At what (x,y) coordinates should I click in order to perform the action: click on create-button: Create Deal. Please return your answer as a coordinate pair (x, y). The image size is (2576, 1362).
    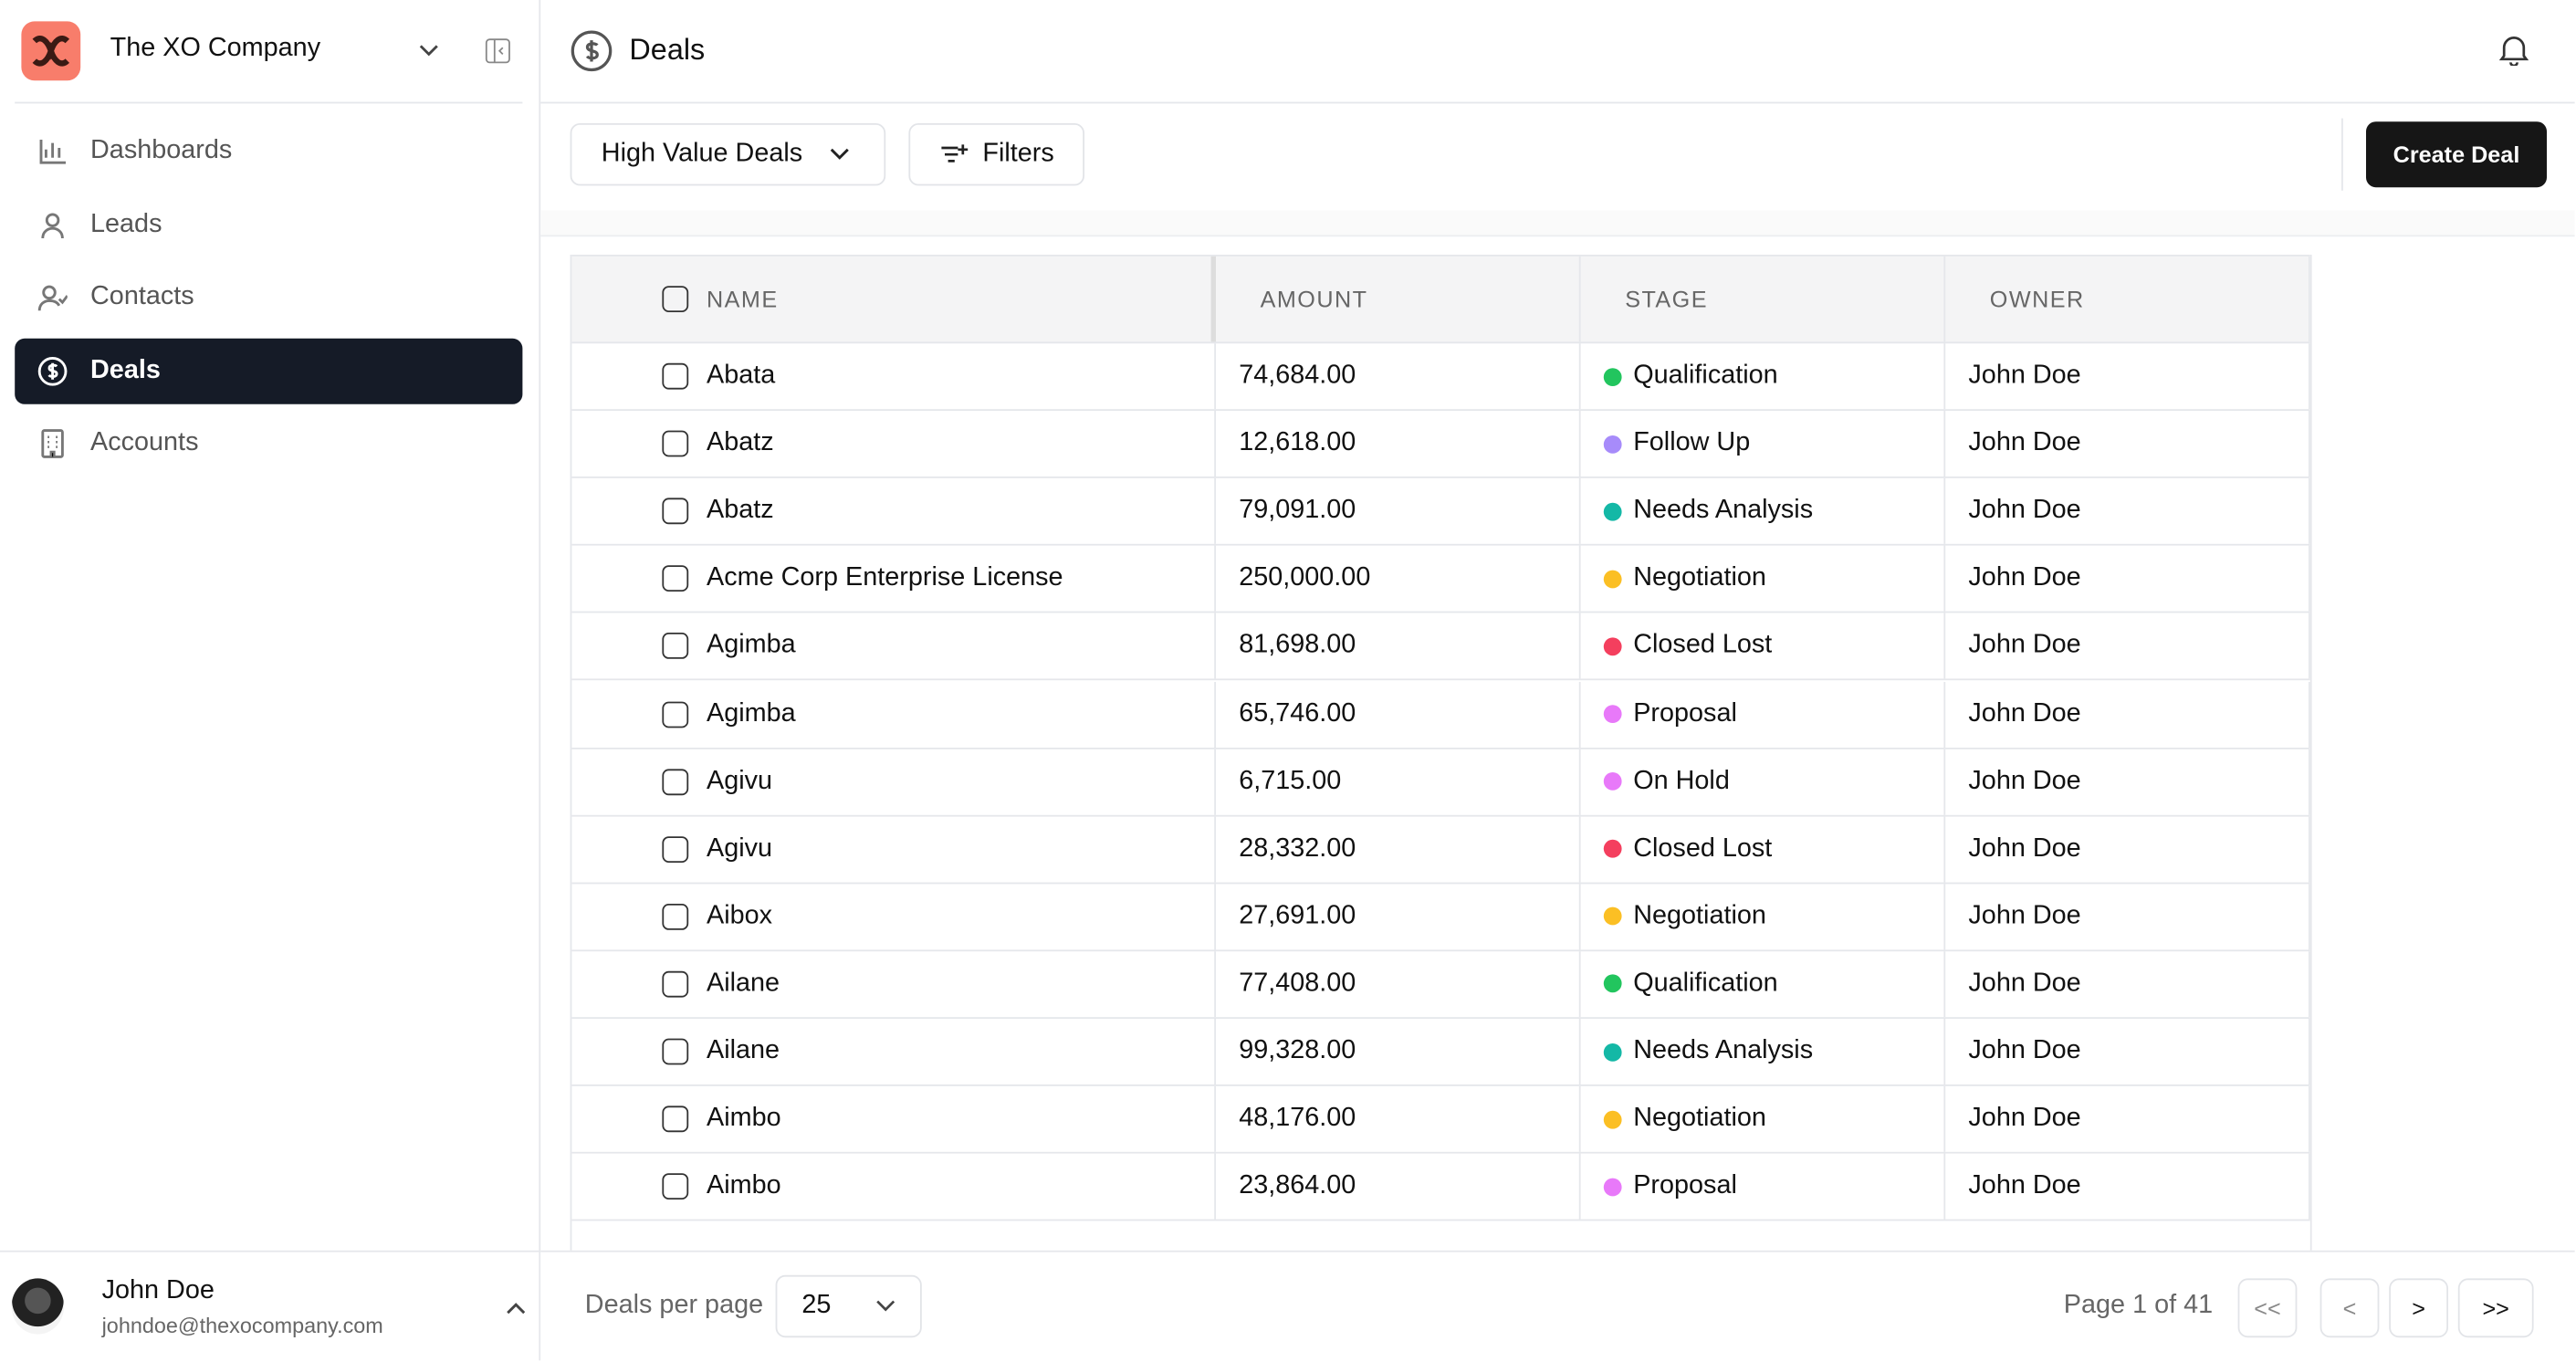
    Looking at the image, I should click on (2457, 155).